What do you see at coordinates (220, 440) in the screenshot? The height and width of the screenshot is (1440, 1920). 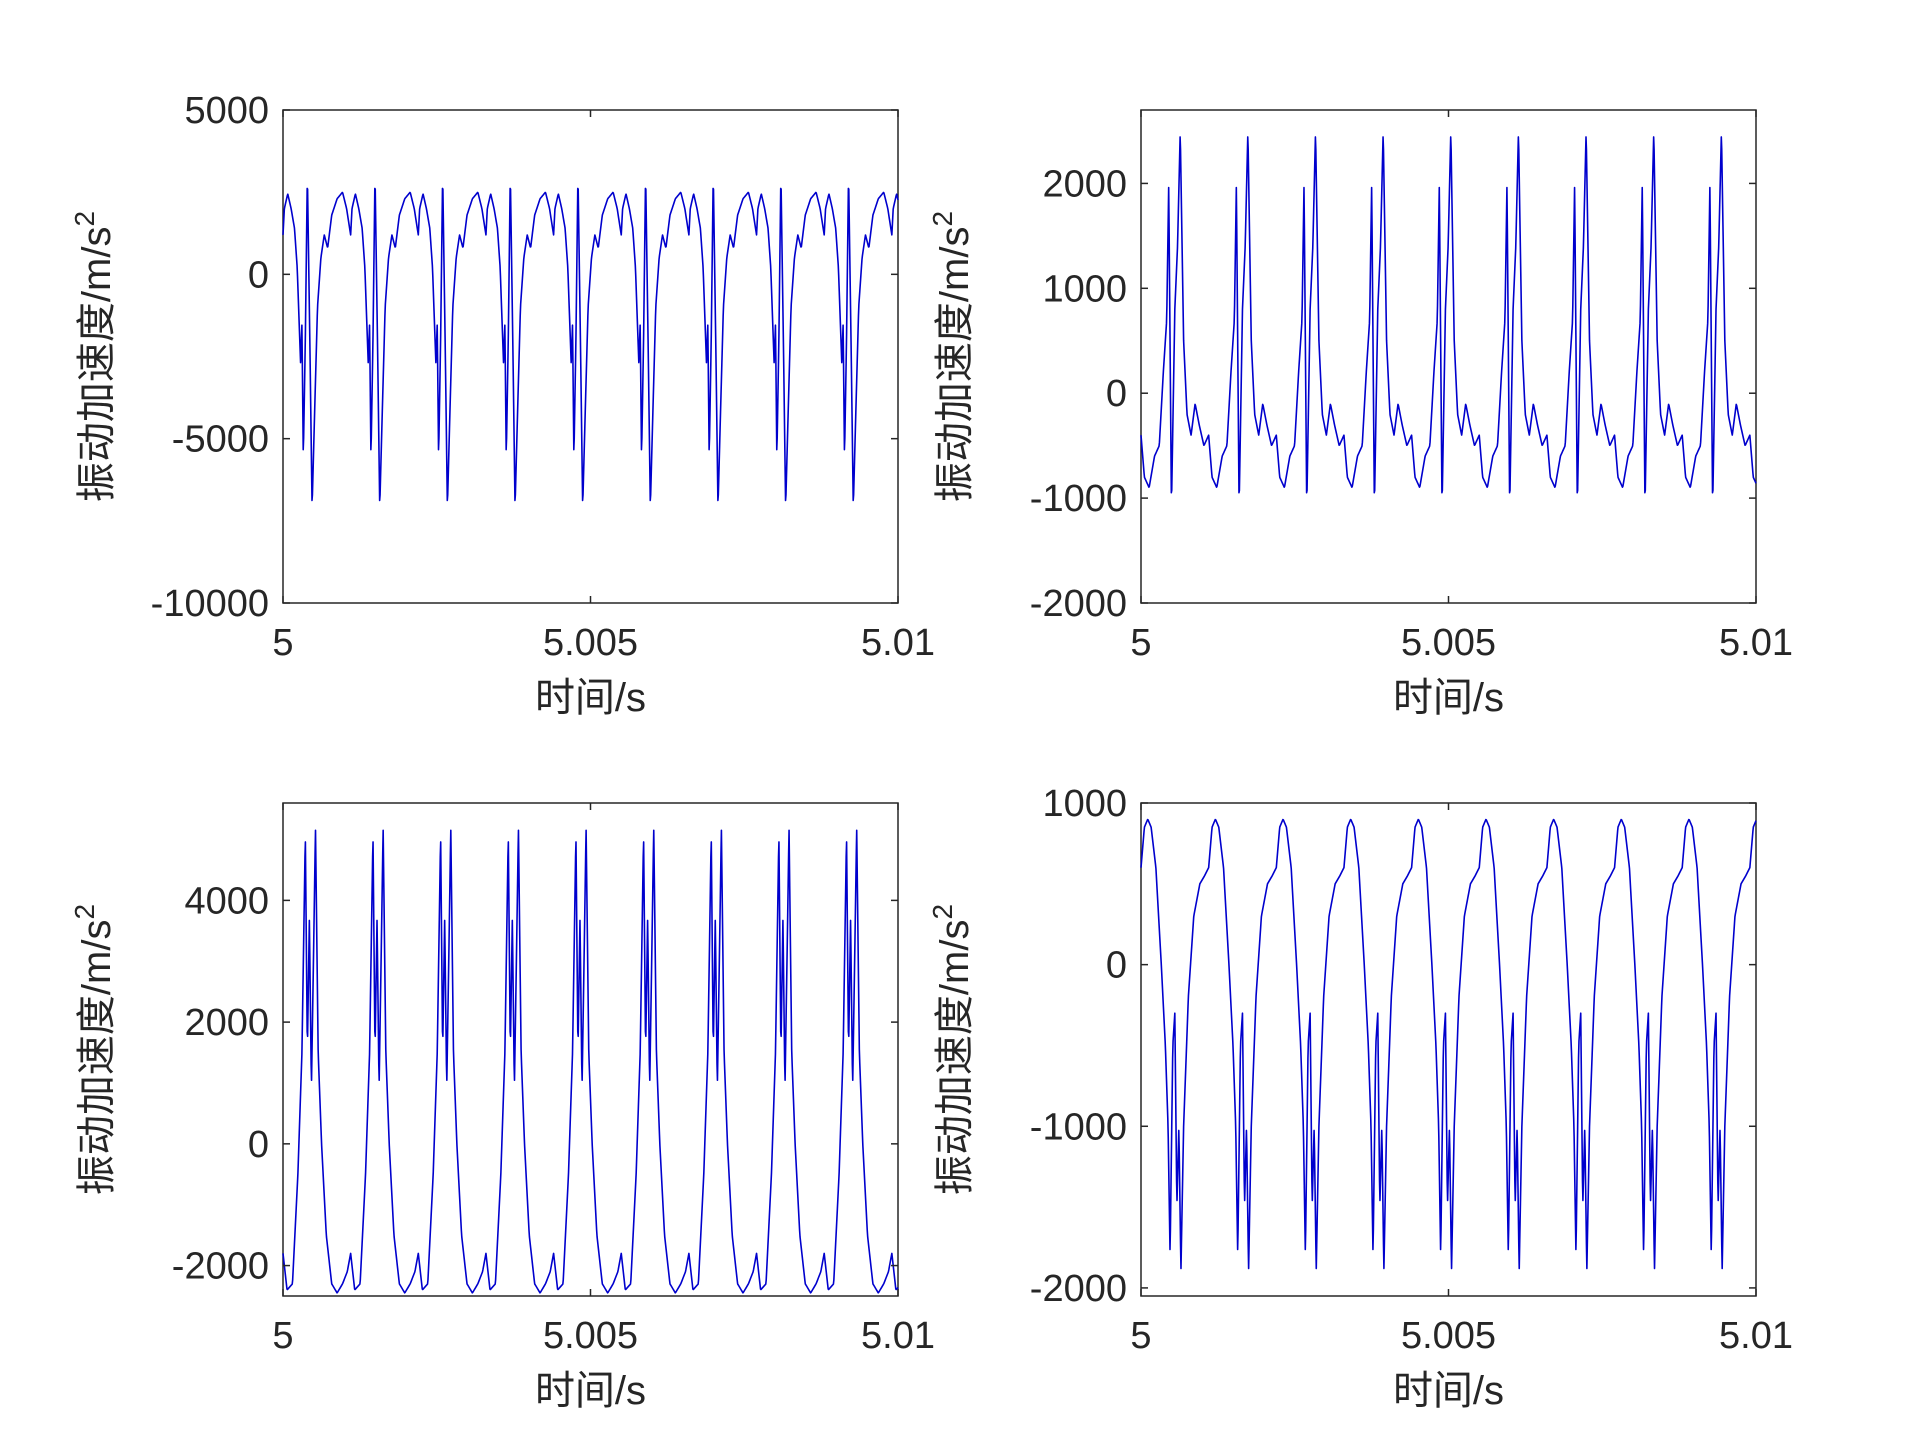 I see `y-tick-label: -5000` at bounding box center [220, 440].